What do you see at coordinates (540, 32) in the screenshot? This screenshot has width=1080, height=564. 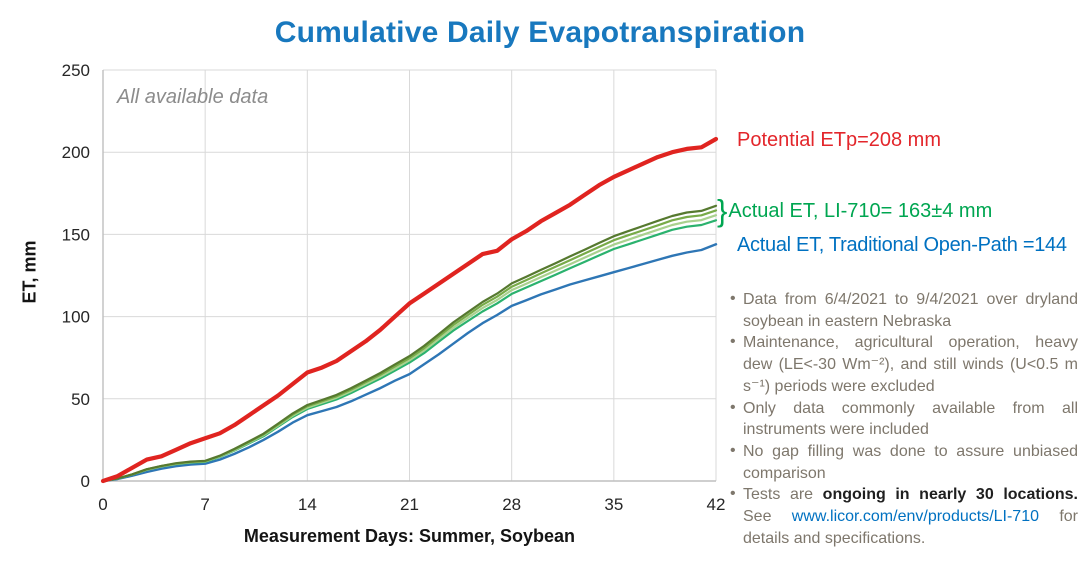 I see `chart-title: Cumulative Daily Evapotranspiration` at bounding box center [540, 32].